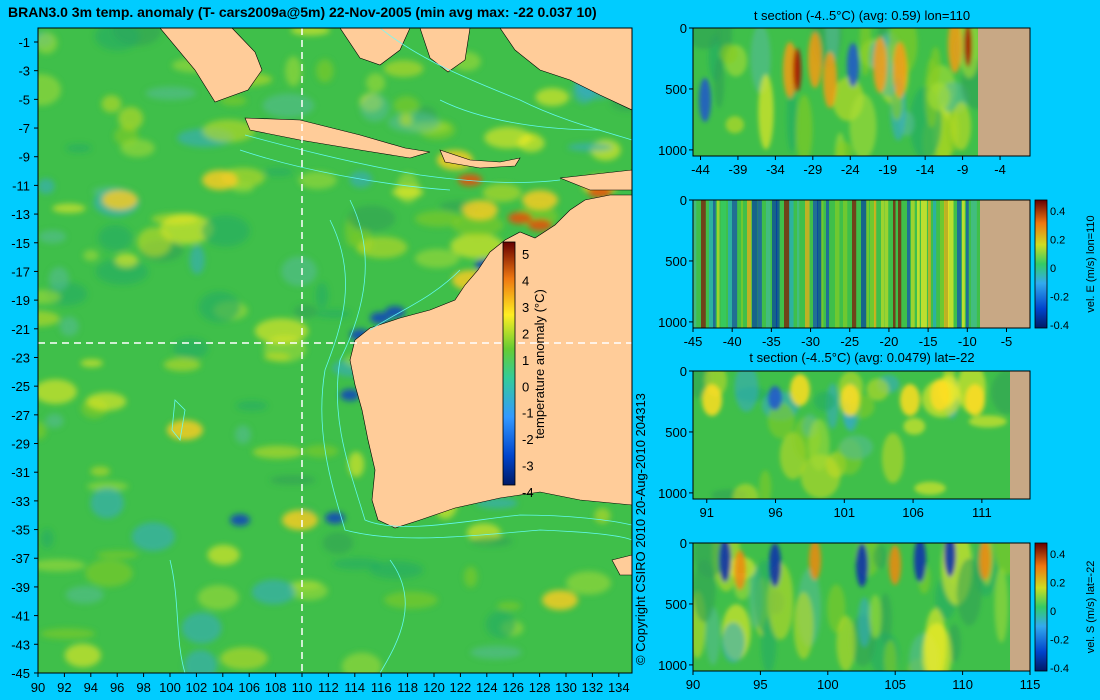  What do you see at coordinates (524, 370) in the screenshot?
I see `map-colorbar: 5 4 3 2 1 0 -1 -2 -3 -4 temperature anomaly (°C)` at bounding box center [524, 370].